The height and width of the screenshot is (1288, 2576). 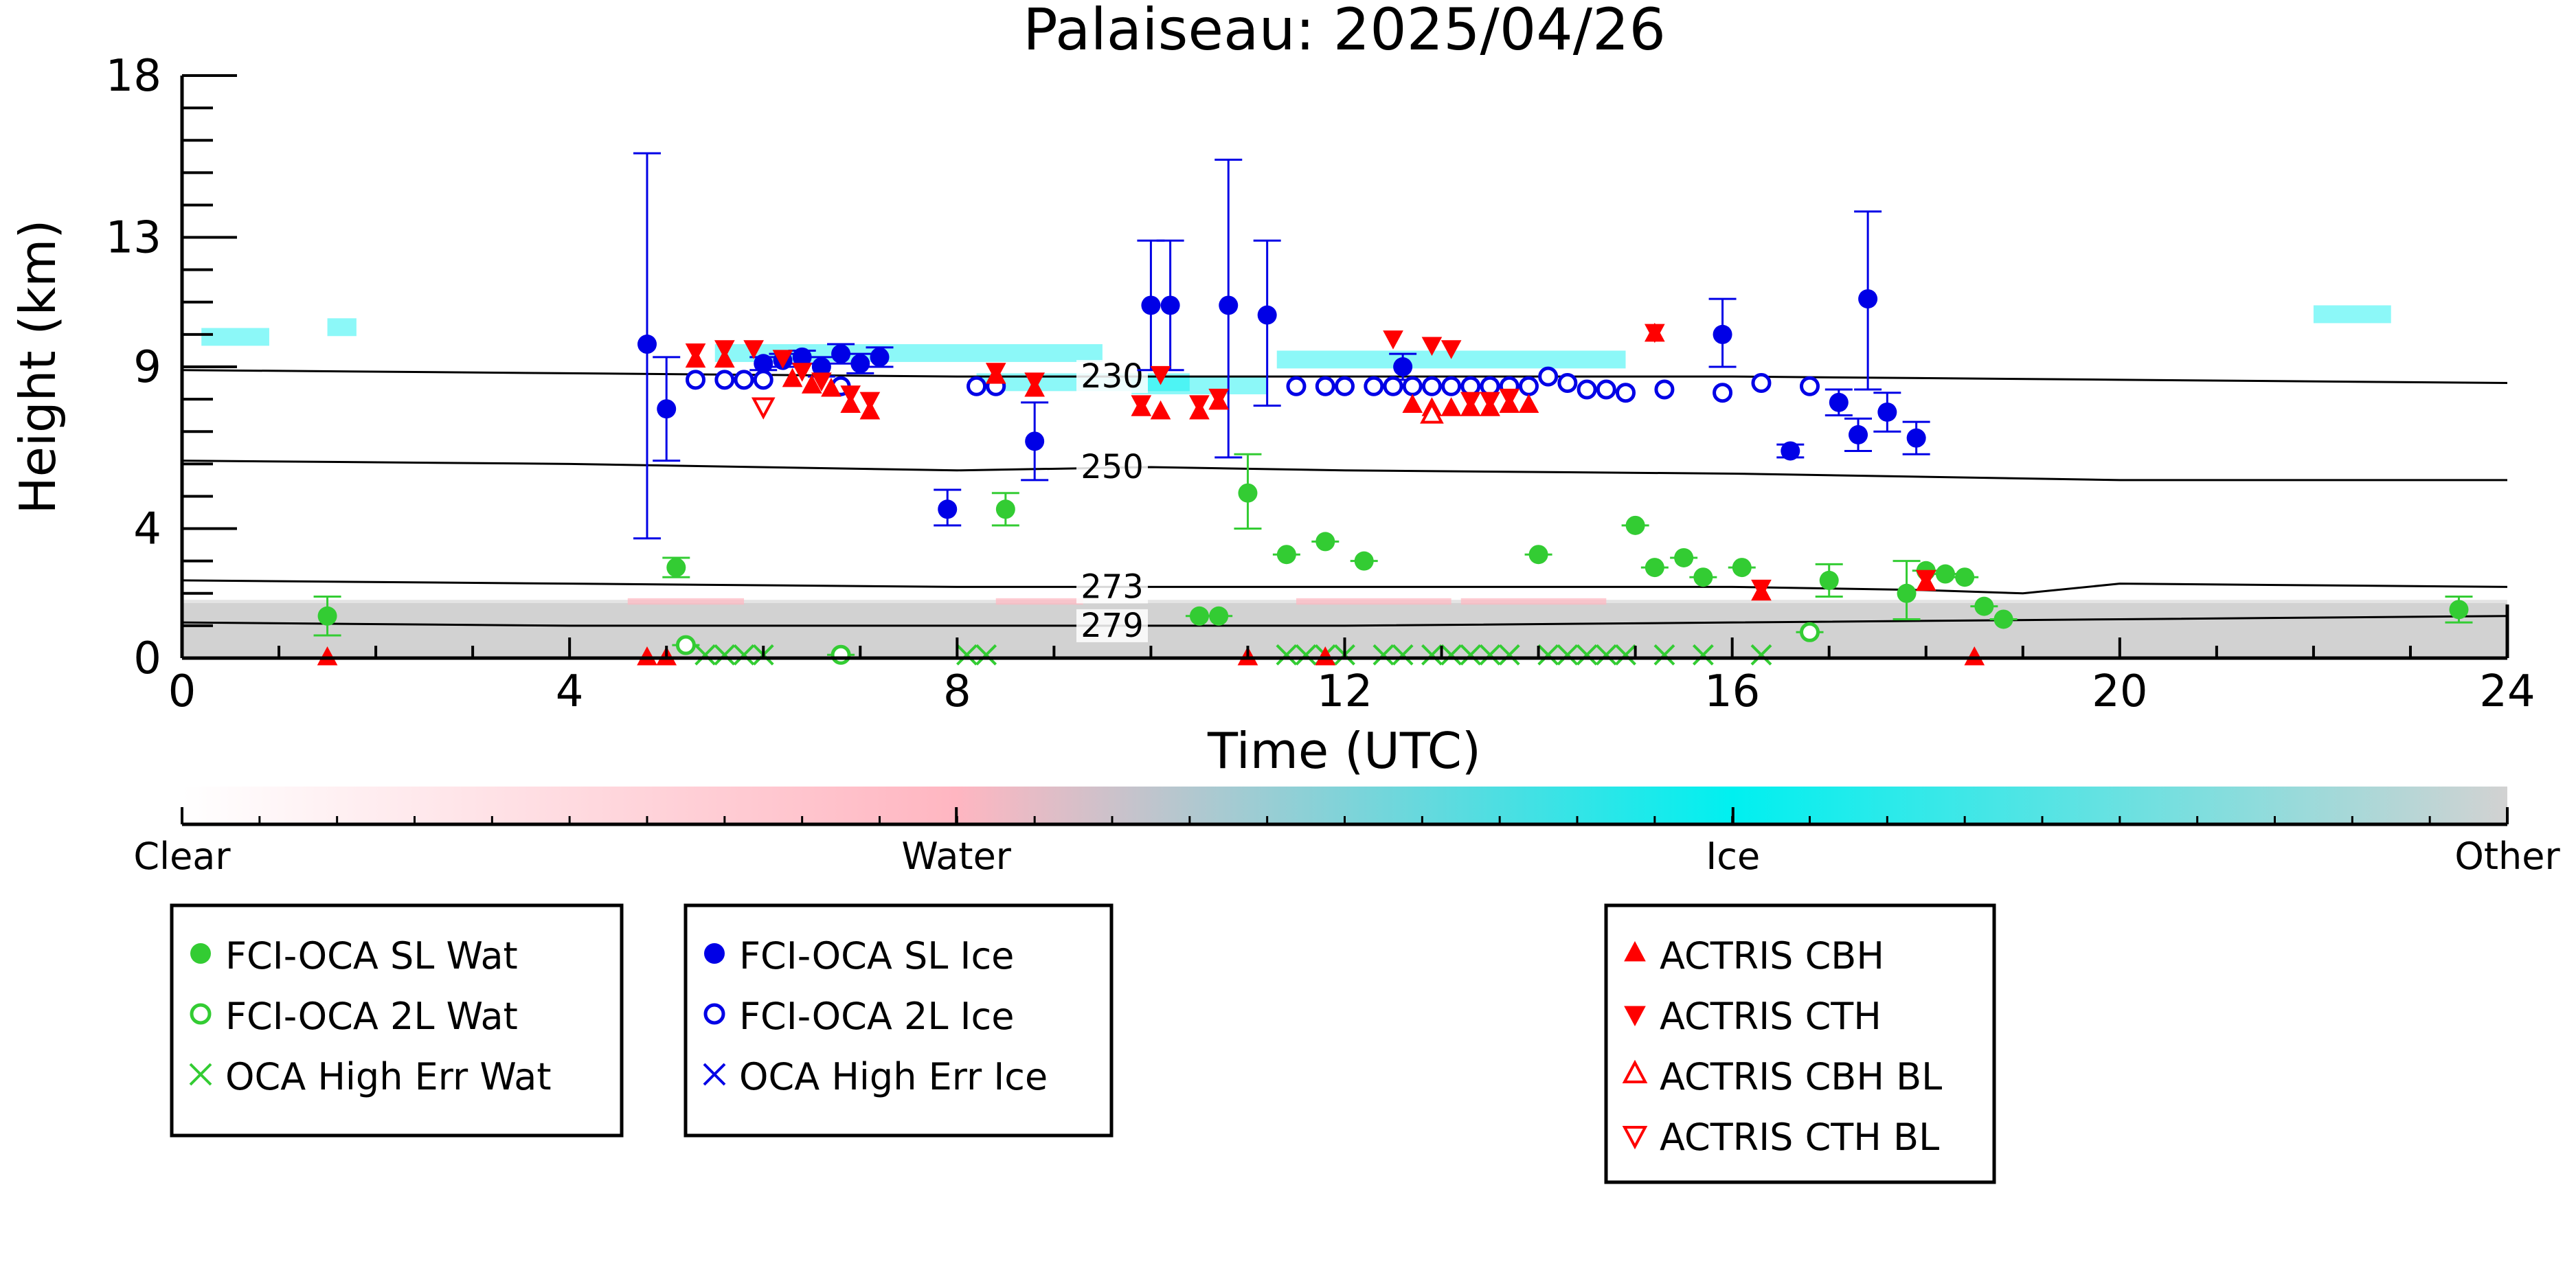 What do you see at coordinates (1732, 691) in the screenshot?
I see `x-tick-label: 16` at bounding box center [1732, 691].